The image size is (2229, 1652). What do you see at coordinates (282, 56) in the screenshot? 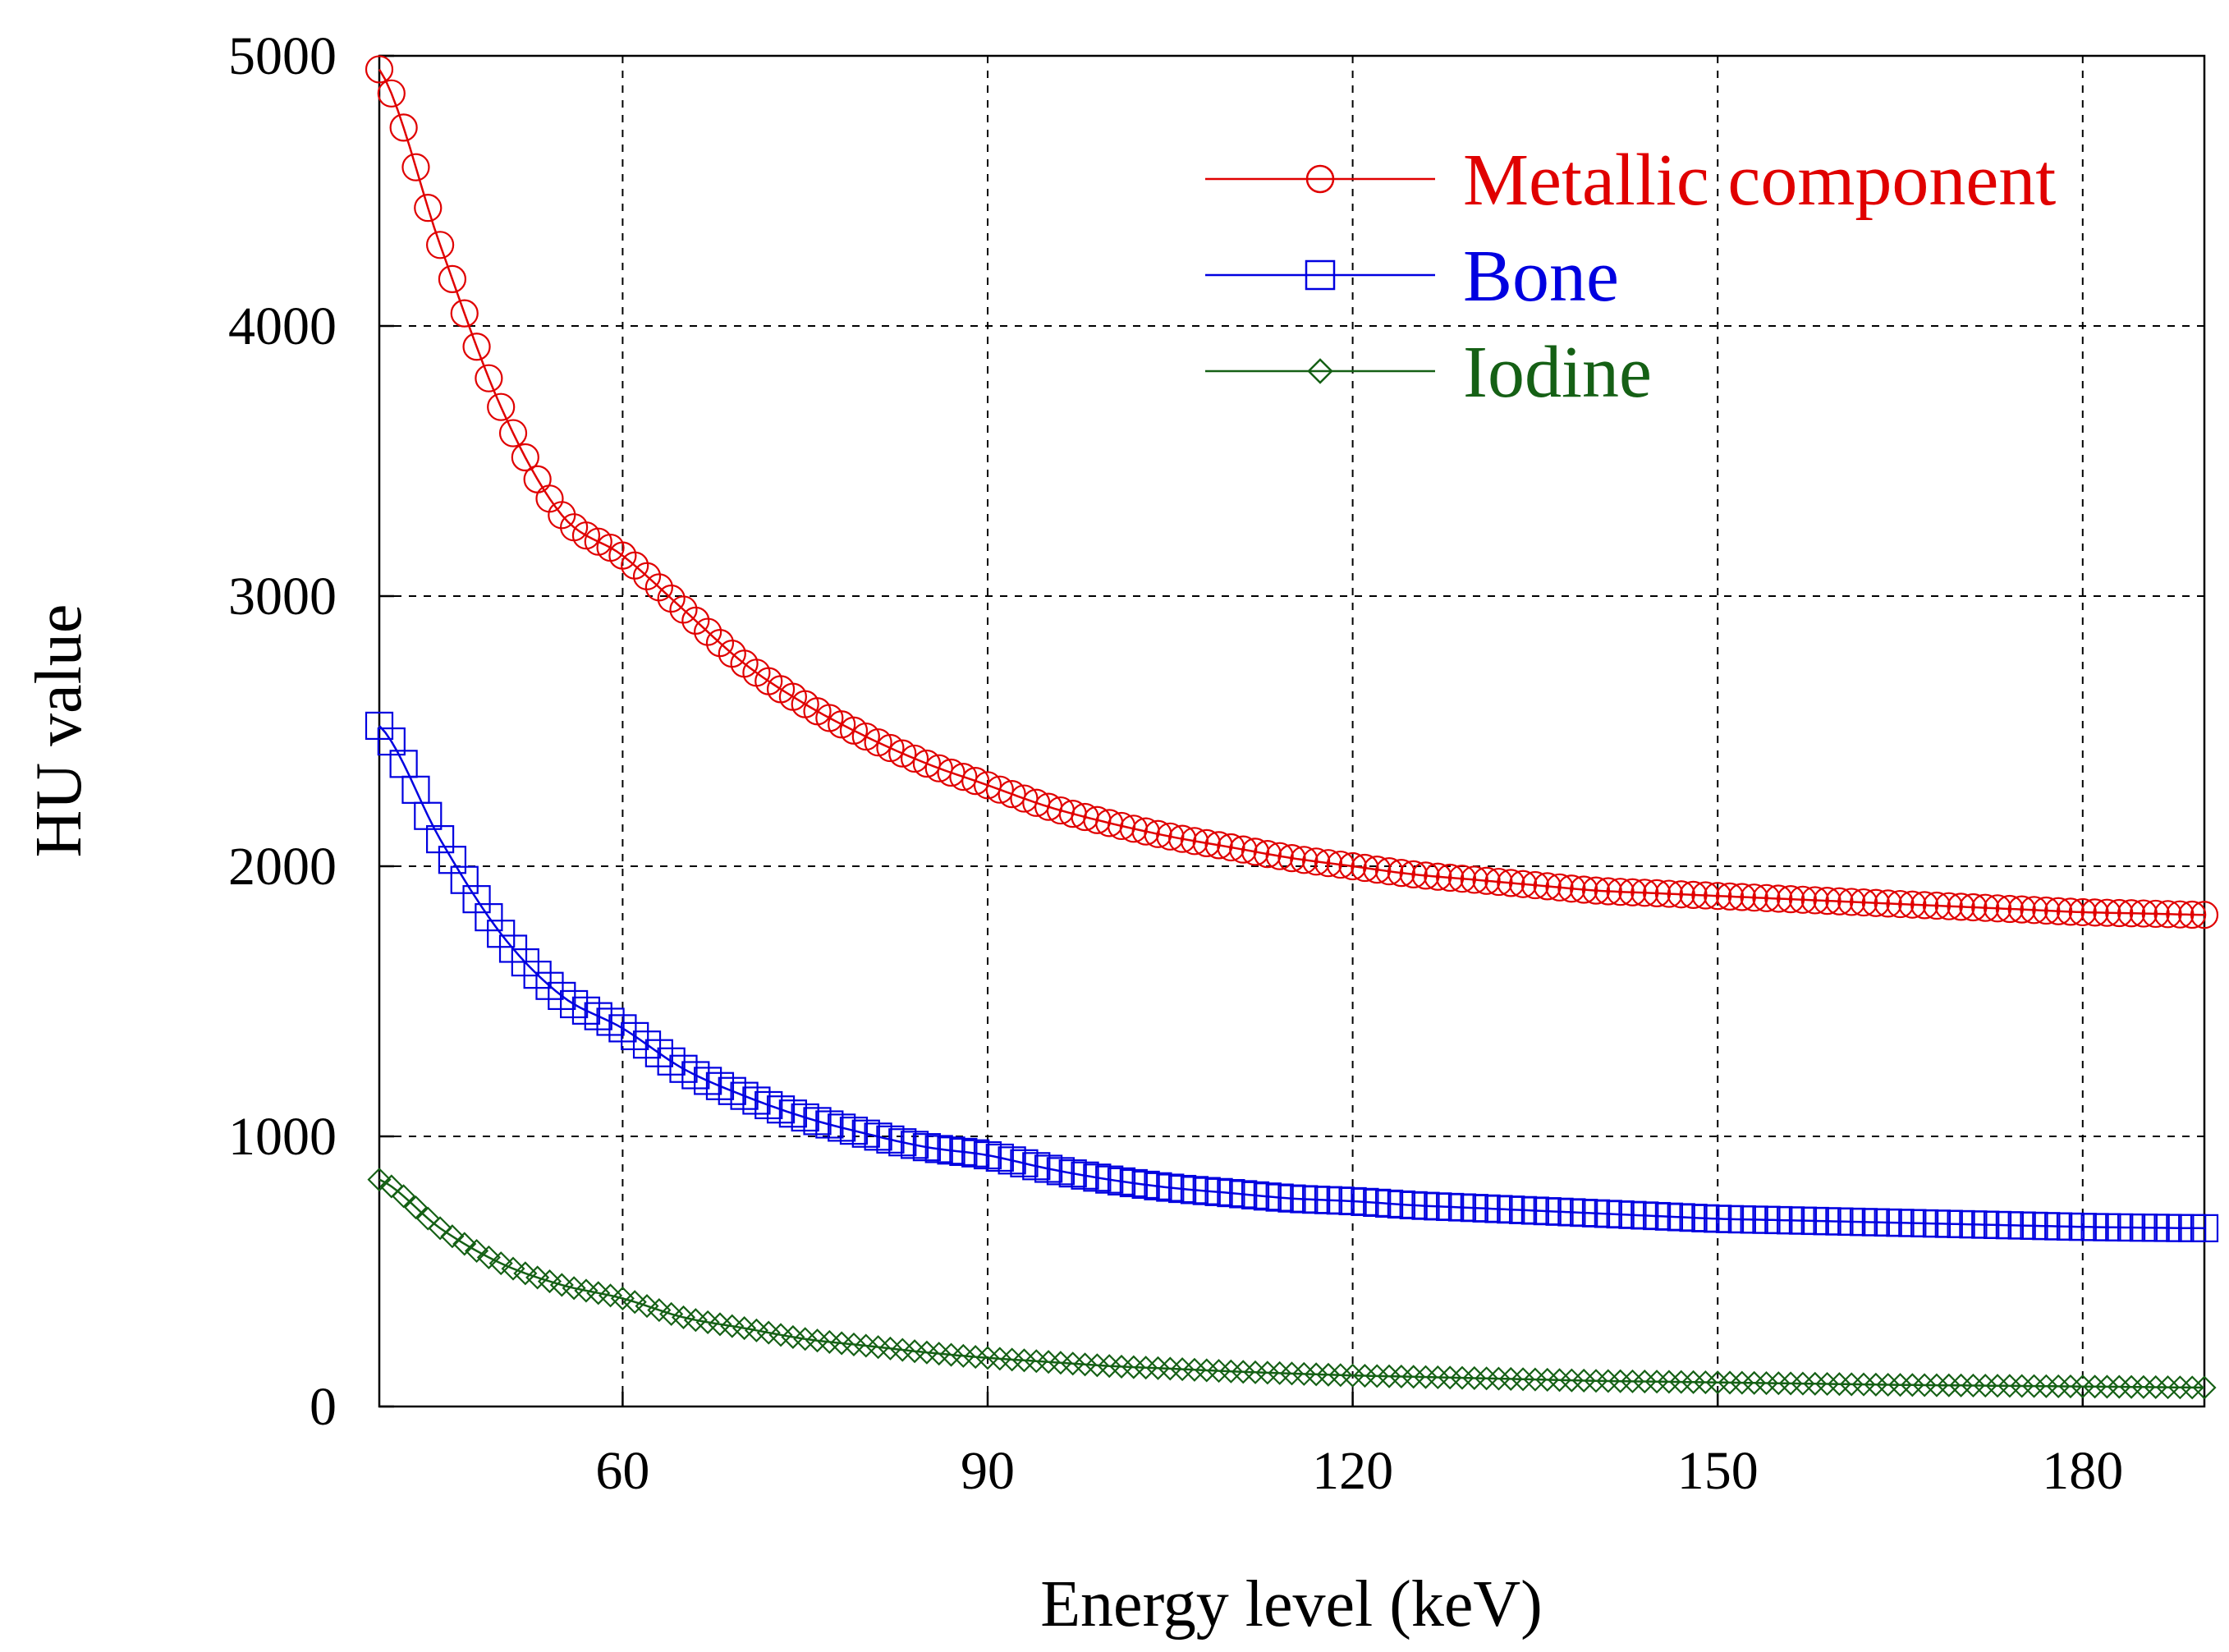
I see `y-tick-label: 5000` at bounding box center [282, 56].